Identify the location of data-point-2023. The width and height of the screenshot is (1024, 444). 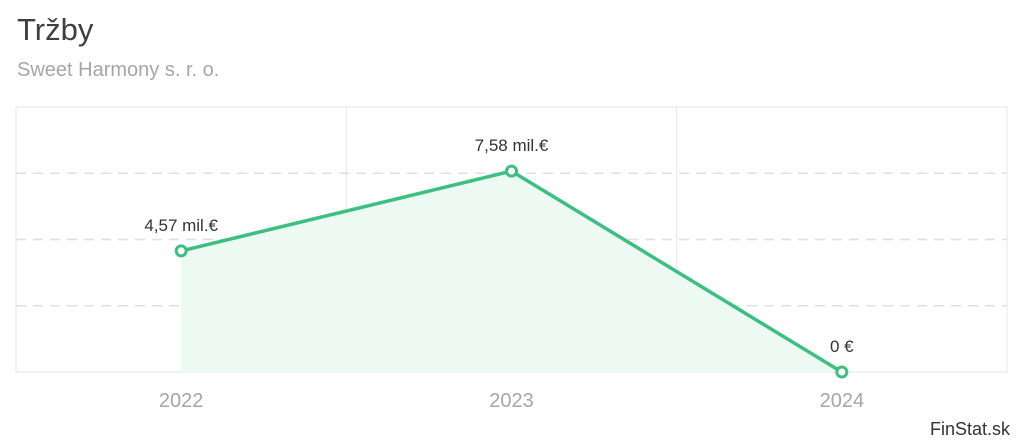
(511, 171).